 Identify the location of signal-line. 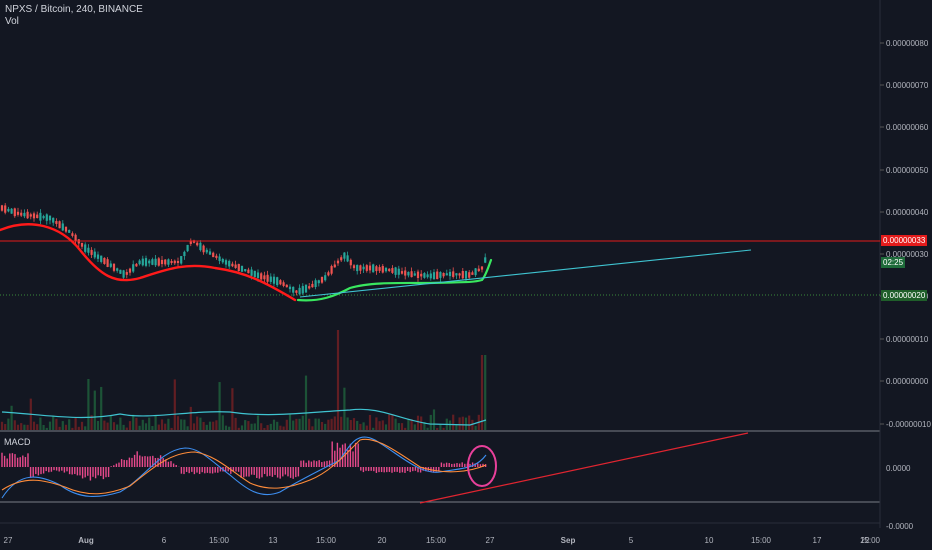
(244, 466).